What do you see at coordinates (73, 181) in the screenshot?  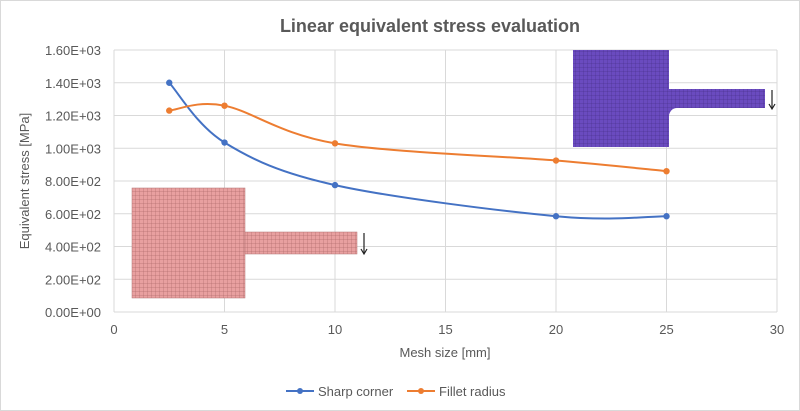 I see `y-tick-label: 8.00E+02` at bounding box center [73, 181].